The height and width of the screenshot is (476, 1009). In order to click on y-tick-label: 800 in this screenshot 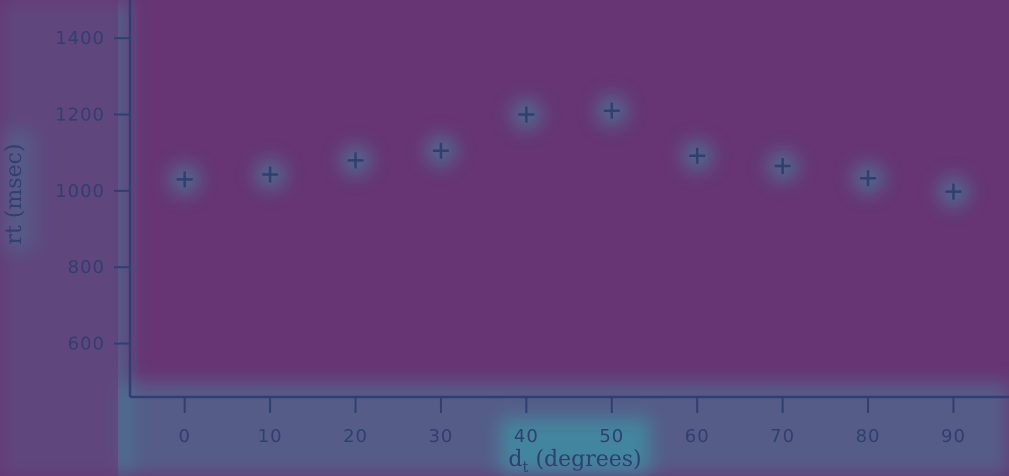, I will do `click(86, 267)`.